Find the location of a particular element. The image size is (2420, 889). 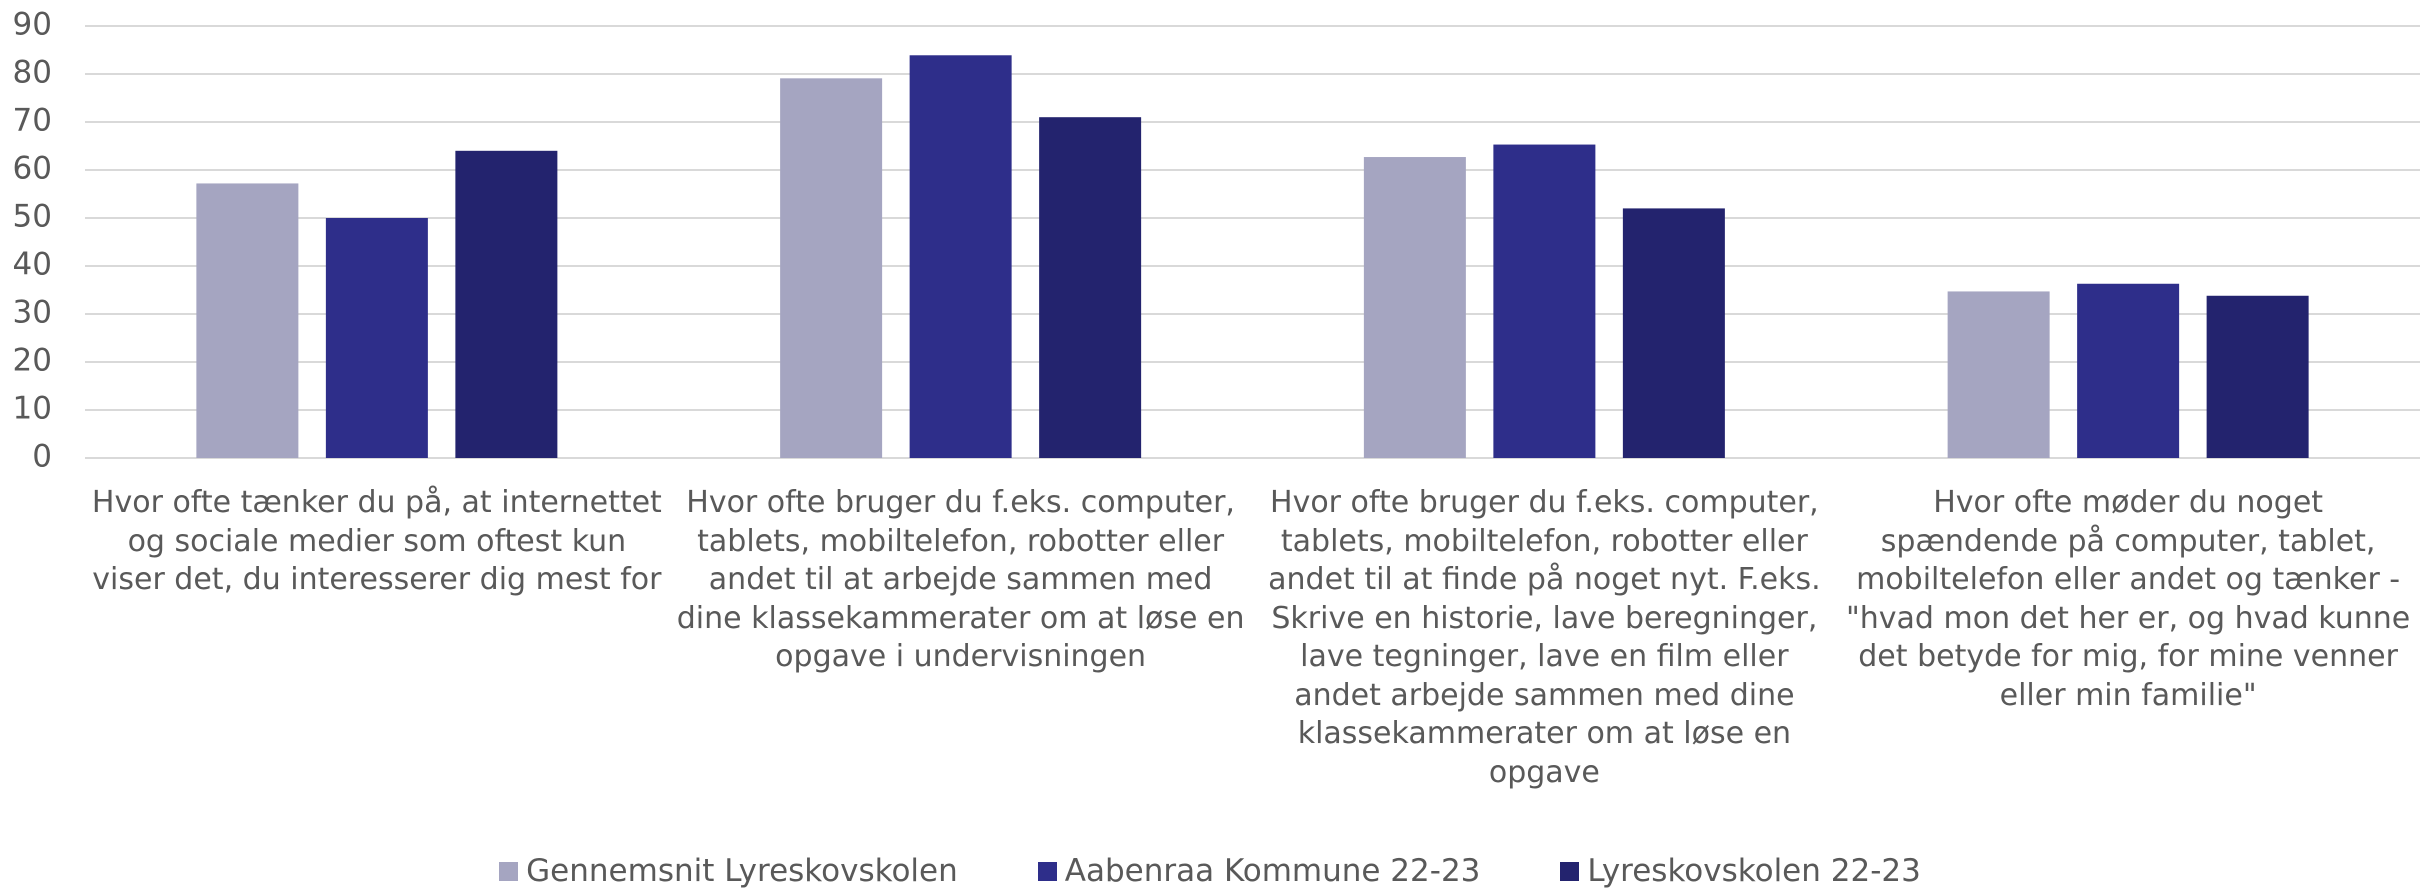

y-tick-label: 60 is located at coordinates (32, 169).